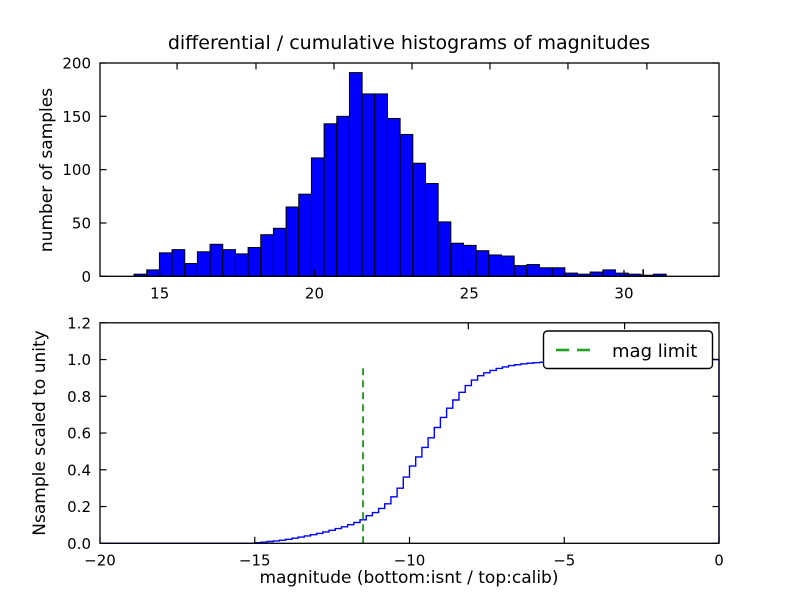 The width and height of the screenshot is (800, 604). I want to click on x-tick-label: 30, so click(623, 293).